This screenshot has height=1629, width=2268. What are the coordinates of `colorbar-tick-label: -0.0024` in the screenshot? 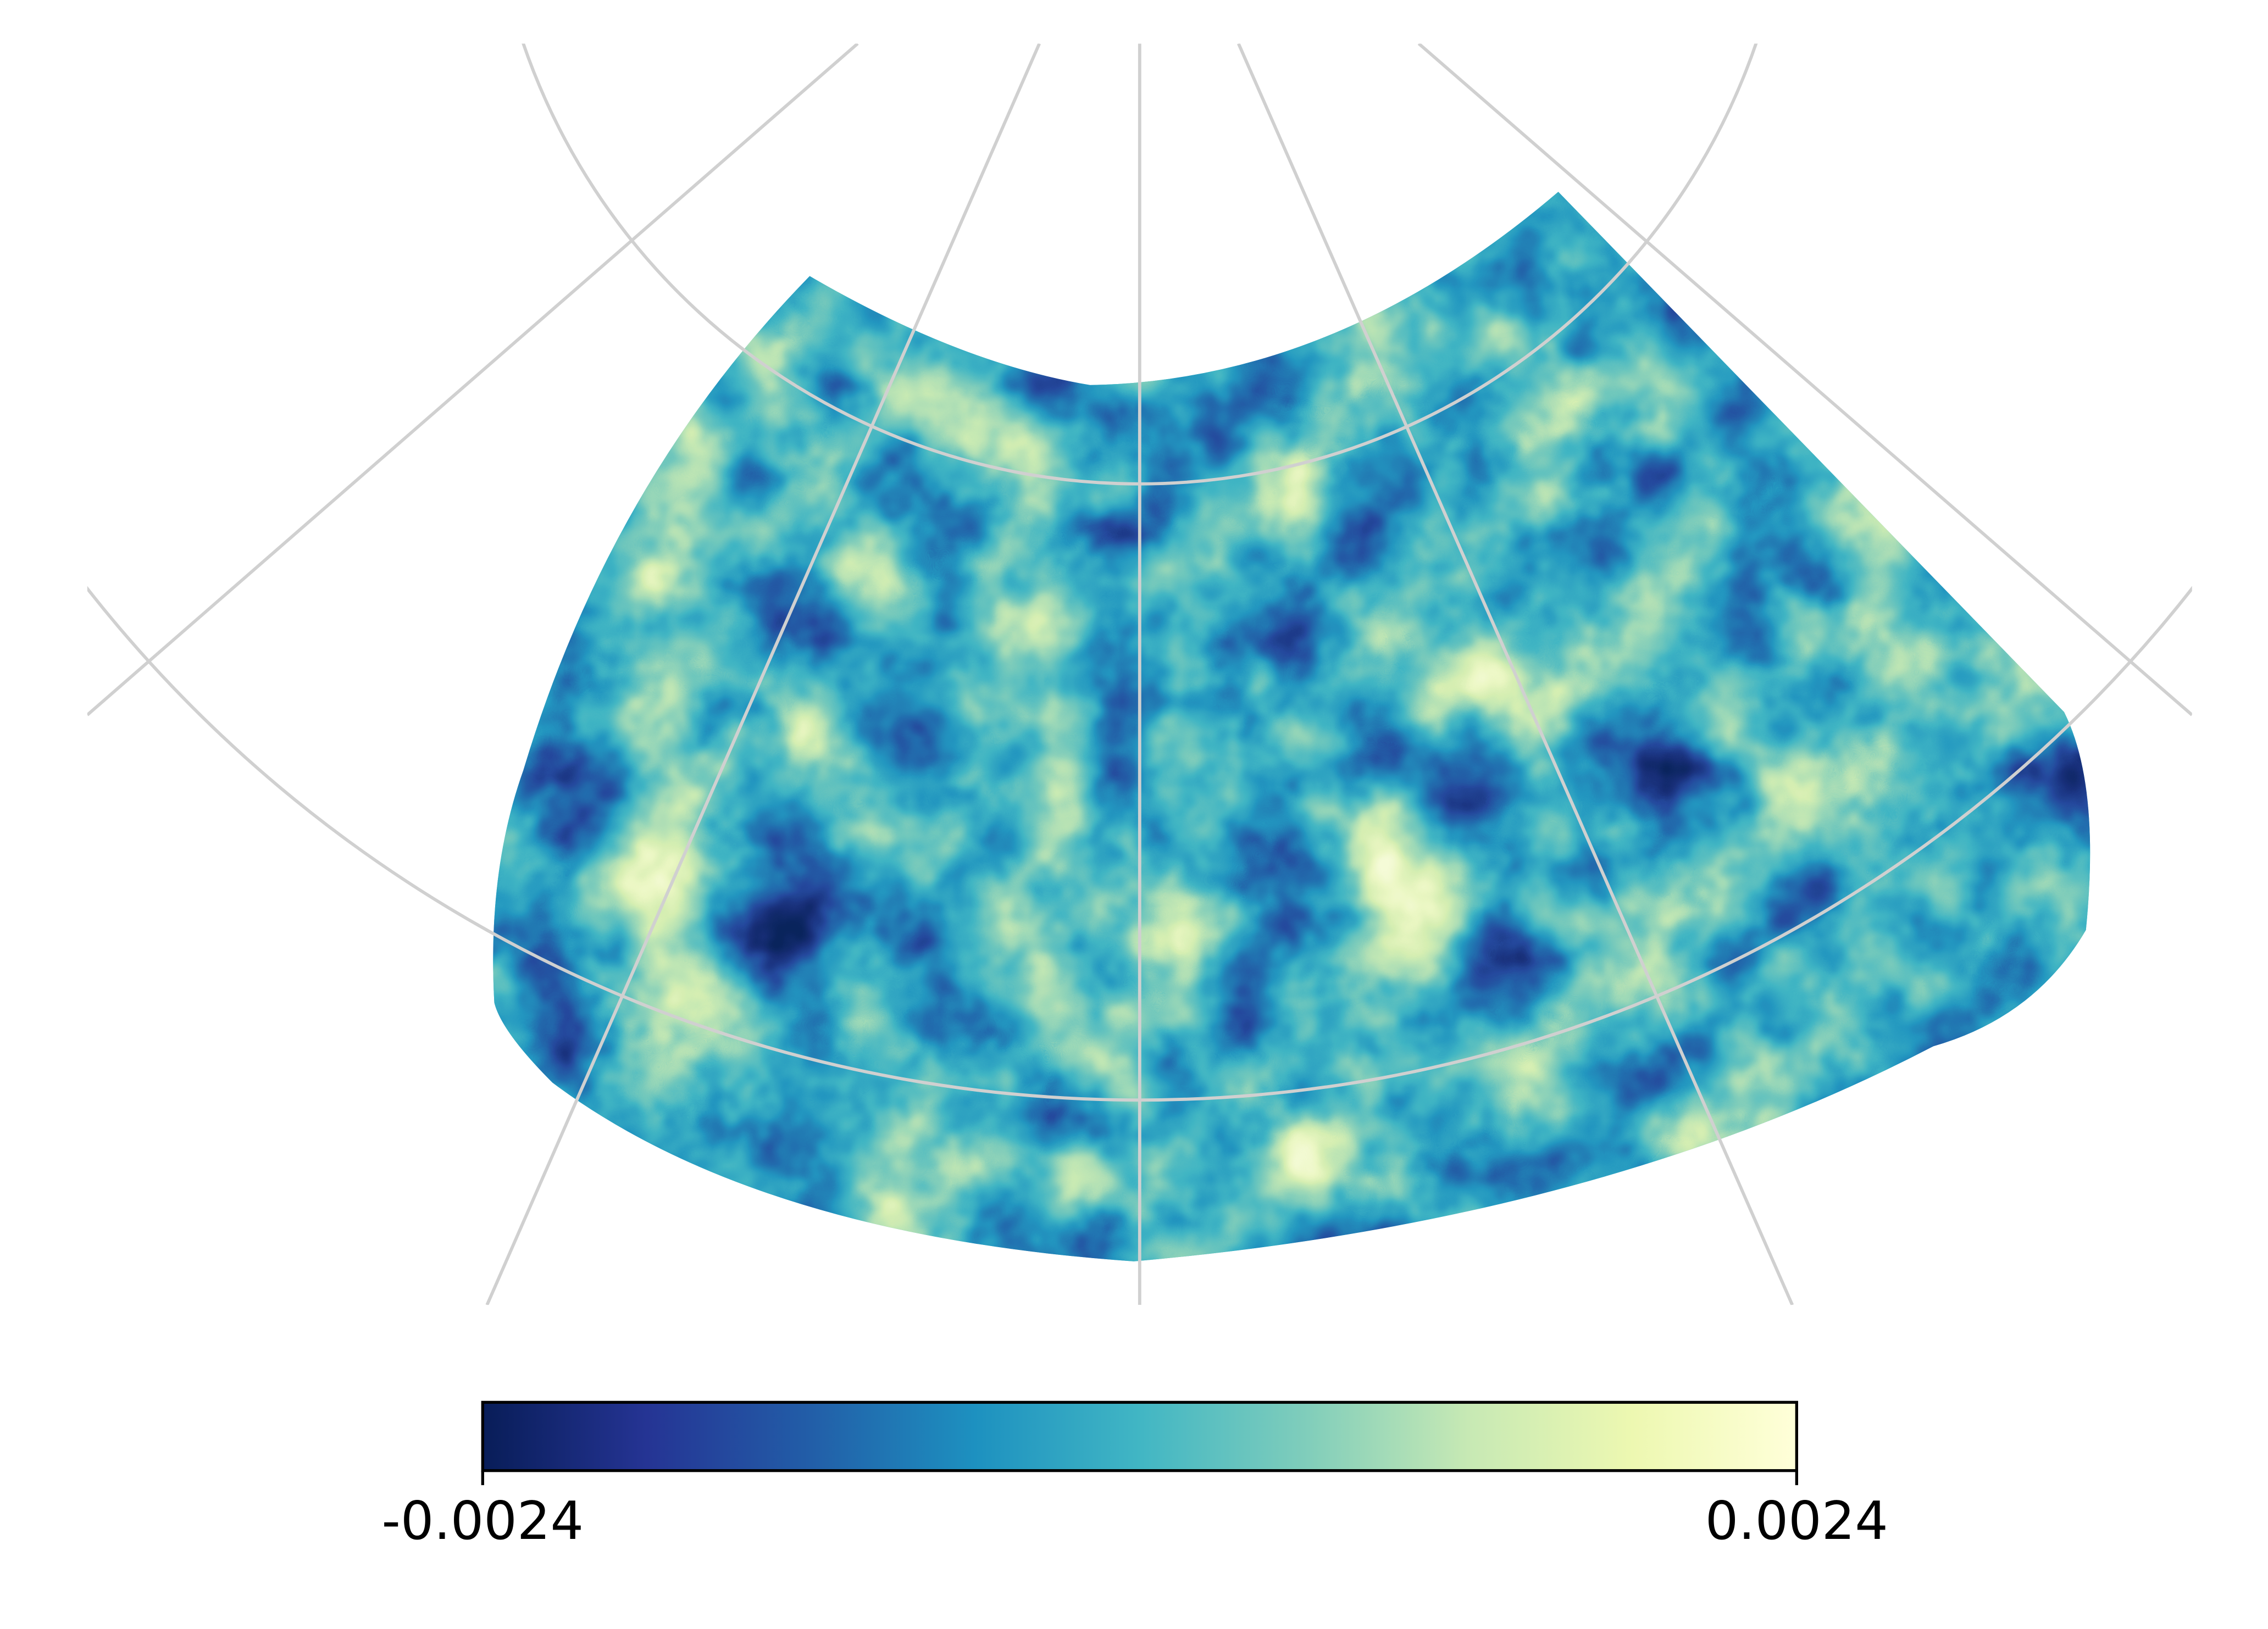 It's located at (483, 1521).